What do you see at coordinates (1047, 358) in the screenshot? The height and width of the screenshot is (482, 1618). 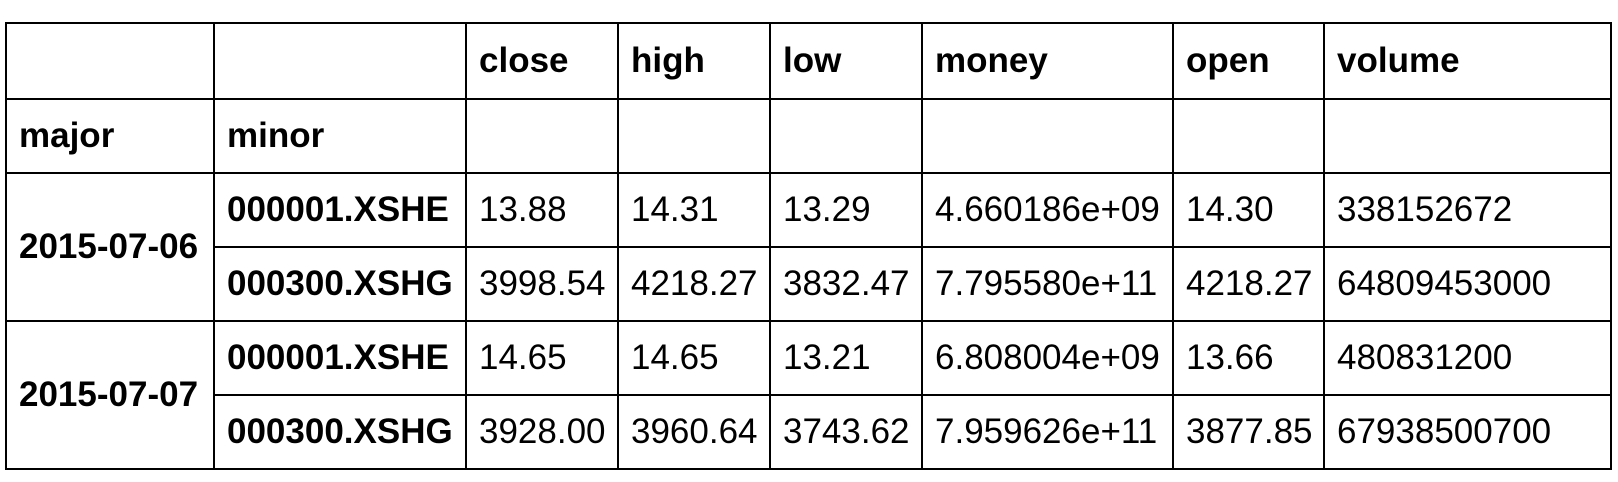 I see `cell-money: 6.808004e+09` at bounding box center [1047, 358].